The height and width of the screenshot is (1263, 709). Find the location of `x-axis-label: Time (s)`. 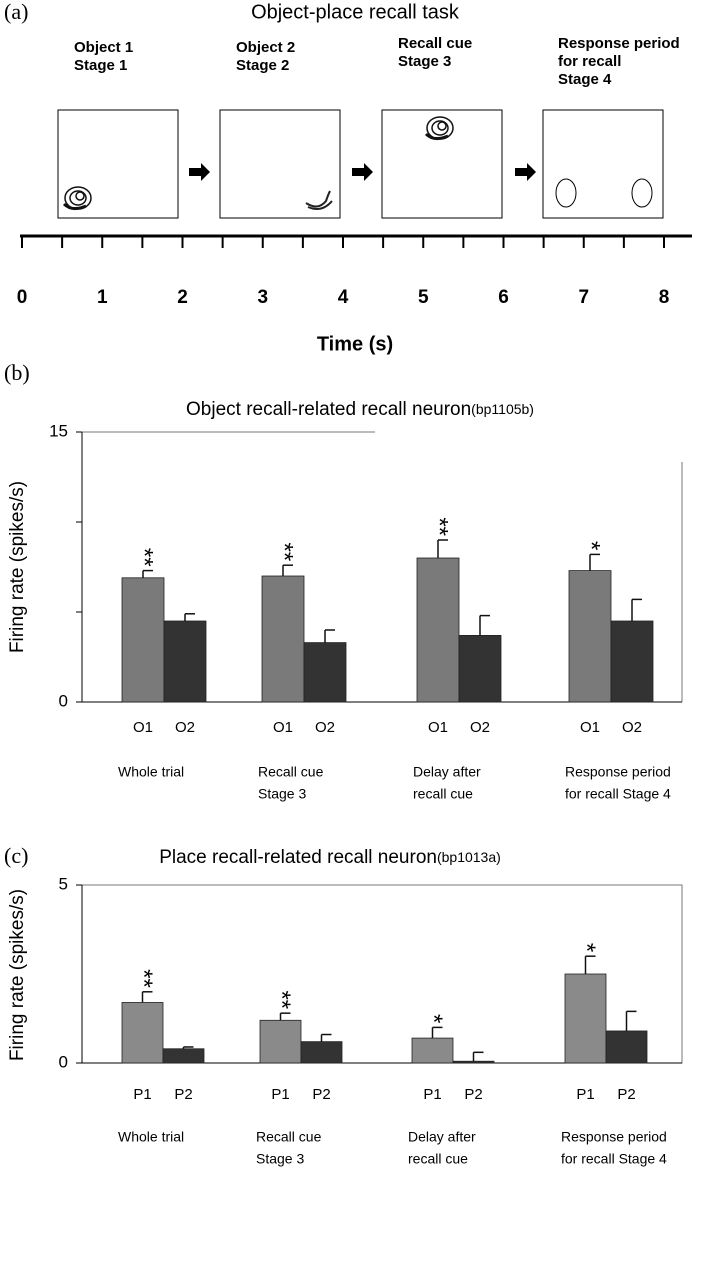

x-axis-label: Time (s) is located at coordinates (355, 344).